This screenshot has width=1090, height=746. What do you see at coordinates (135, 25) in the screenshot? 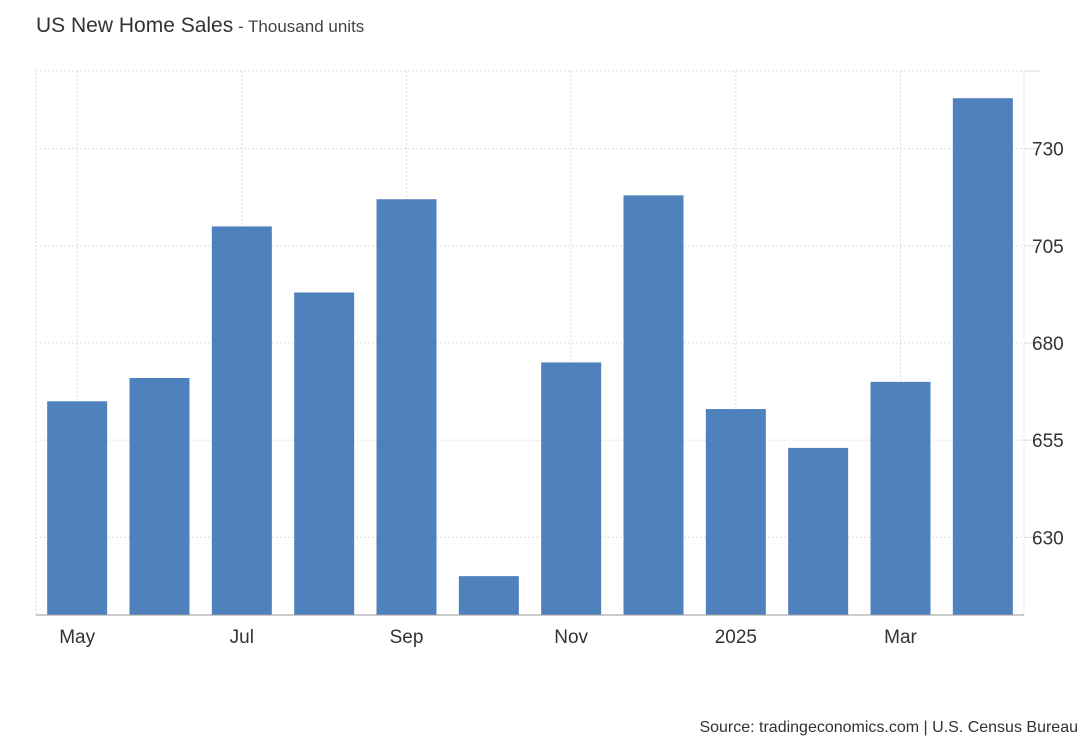
I see `title-text: US New Home Sales` at bounding box center [135, 25].